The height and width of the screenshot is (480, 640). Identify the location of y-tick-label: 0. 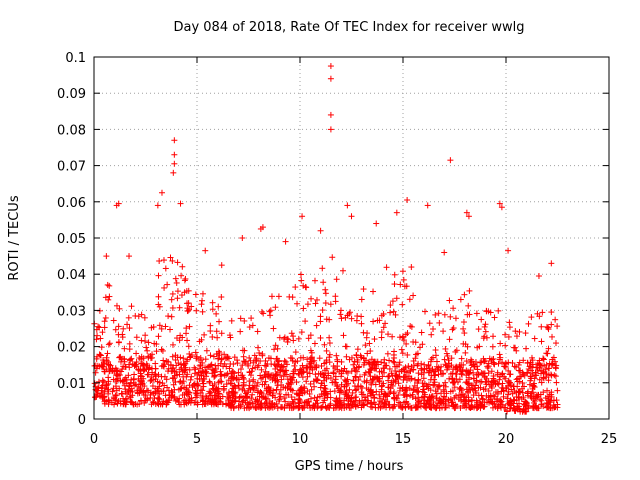
(82, 420).